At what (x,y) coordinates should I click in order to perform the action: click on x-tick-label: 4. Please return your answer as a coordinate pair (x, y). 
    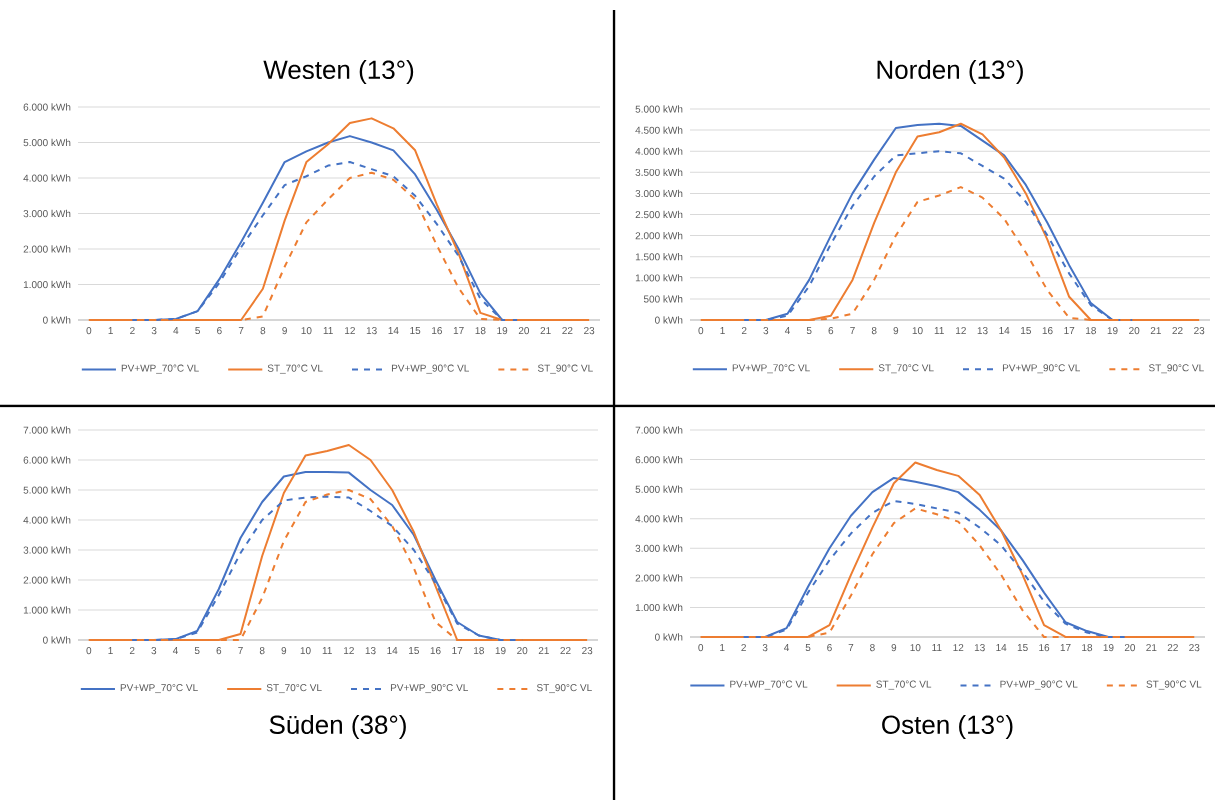
    Looking at the image, I should click on (787, 330).